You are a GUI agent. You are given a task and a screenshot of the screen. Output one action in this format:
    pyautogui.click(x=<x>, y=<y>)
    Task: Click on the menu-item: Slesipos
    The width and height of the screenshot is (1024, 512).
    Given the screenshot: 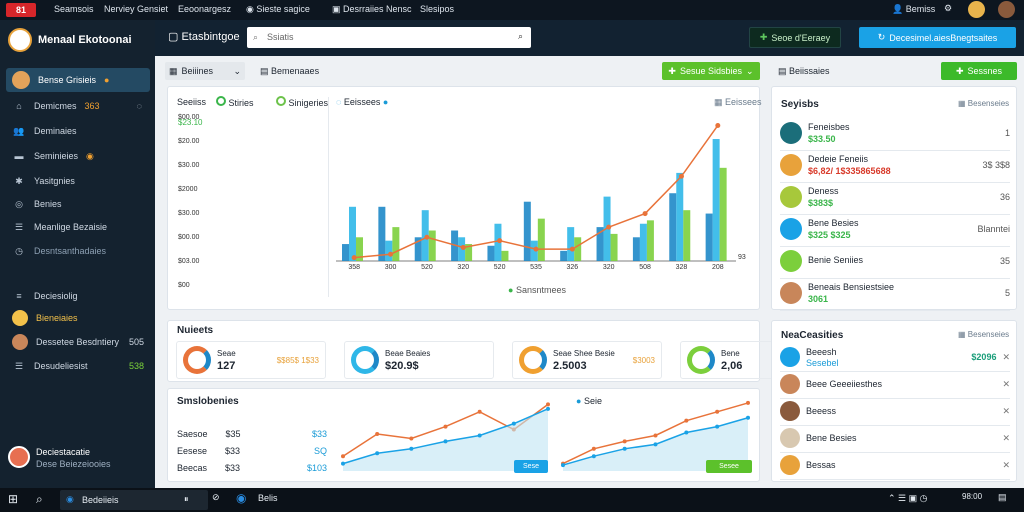 What is the action you would take?
    pyautogui.click(x=437, y=9)
    